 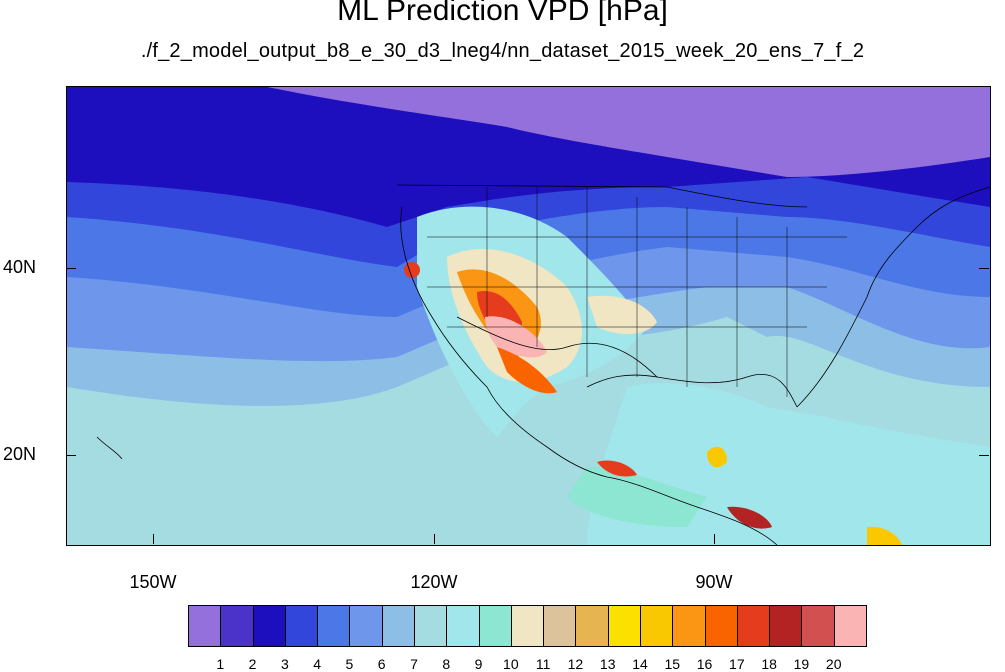 I want to click on colorbar-label: 13, so click(x=607, y=664).